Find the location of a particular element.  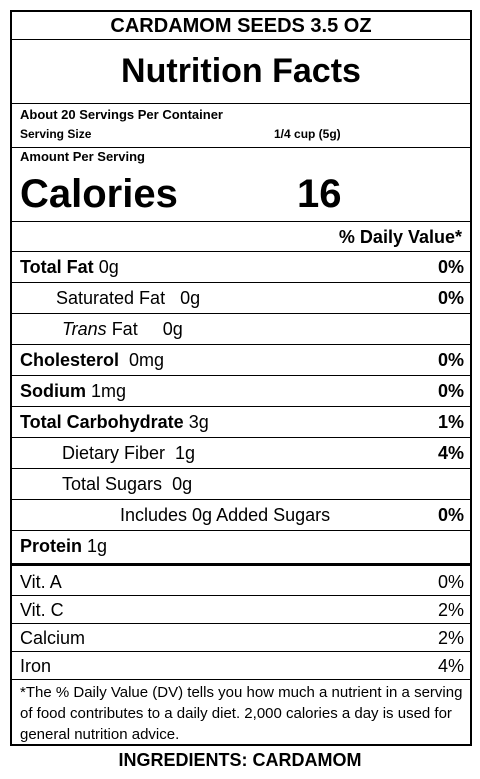

vitamin-row-iron: Iron 4% is located at coordinates (241, 666).